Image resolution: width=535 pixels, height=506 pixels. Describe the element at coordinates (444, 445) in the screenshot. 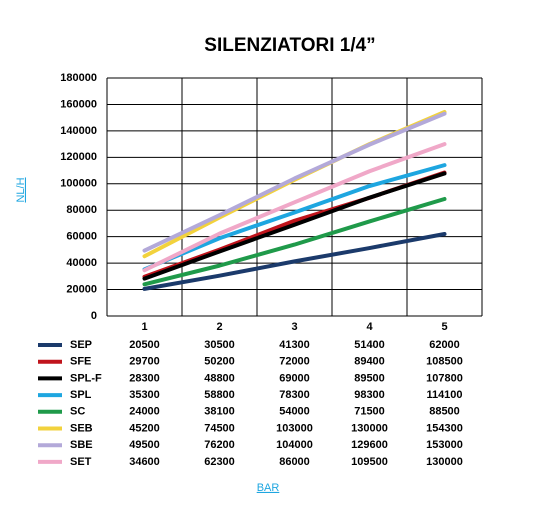

I see `table-value: 153000` at that location.